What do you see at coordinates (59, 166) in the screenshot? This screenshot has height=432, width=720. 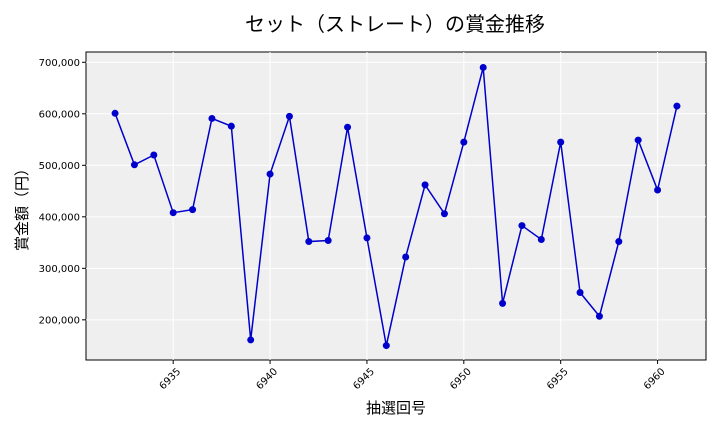 I see `y-tick-label: 500,000` at bounding box center [59, 166].